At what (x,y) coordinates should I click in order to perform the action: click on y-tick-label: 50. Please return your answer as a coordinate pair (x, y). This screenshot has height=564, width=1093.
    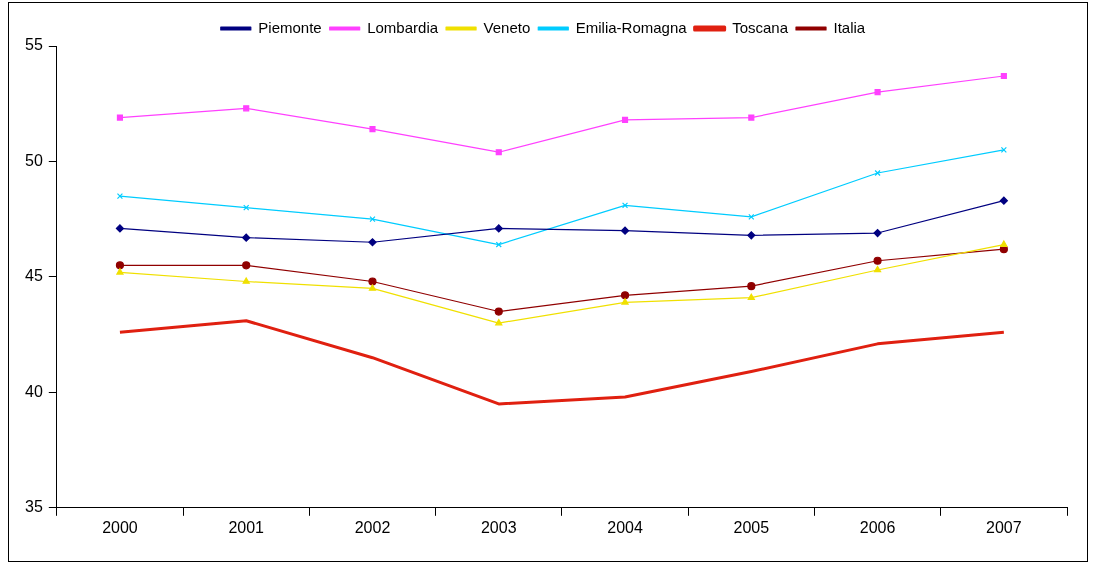
    Looking at the image, I should click on (34, 160).